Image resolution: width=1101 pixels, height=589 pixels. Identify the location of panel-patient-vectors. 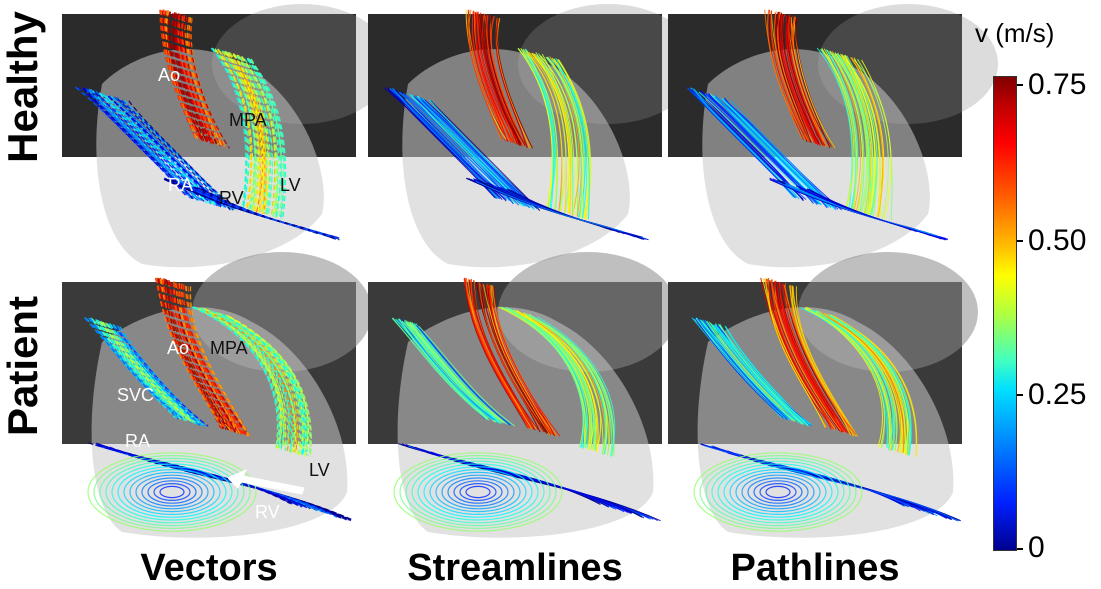
(217, 399).